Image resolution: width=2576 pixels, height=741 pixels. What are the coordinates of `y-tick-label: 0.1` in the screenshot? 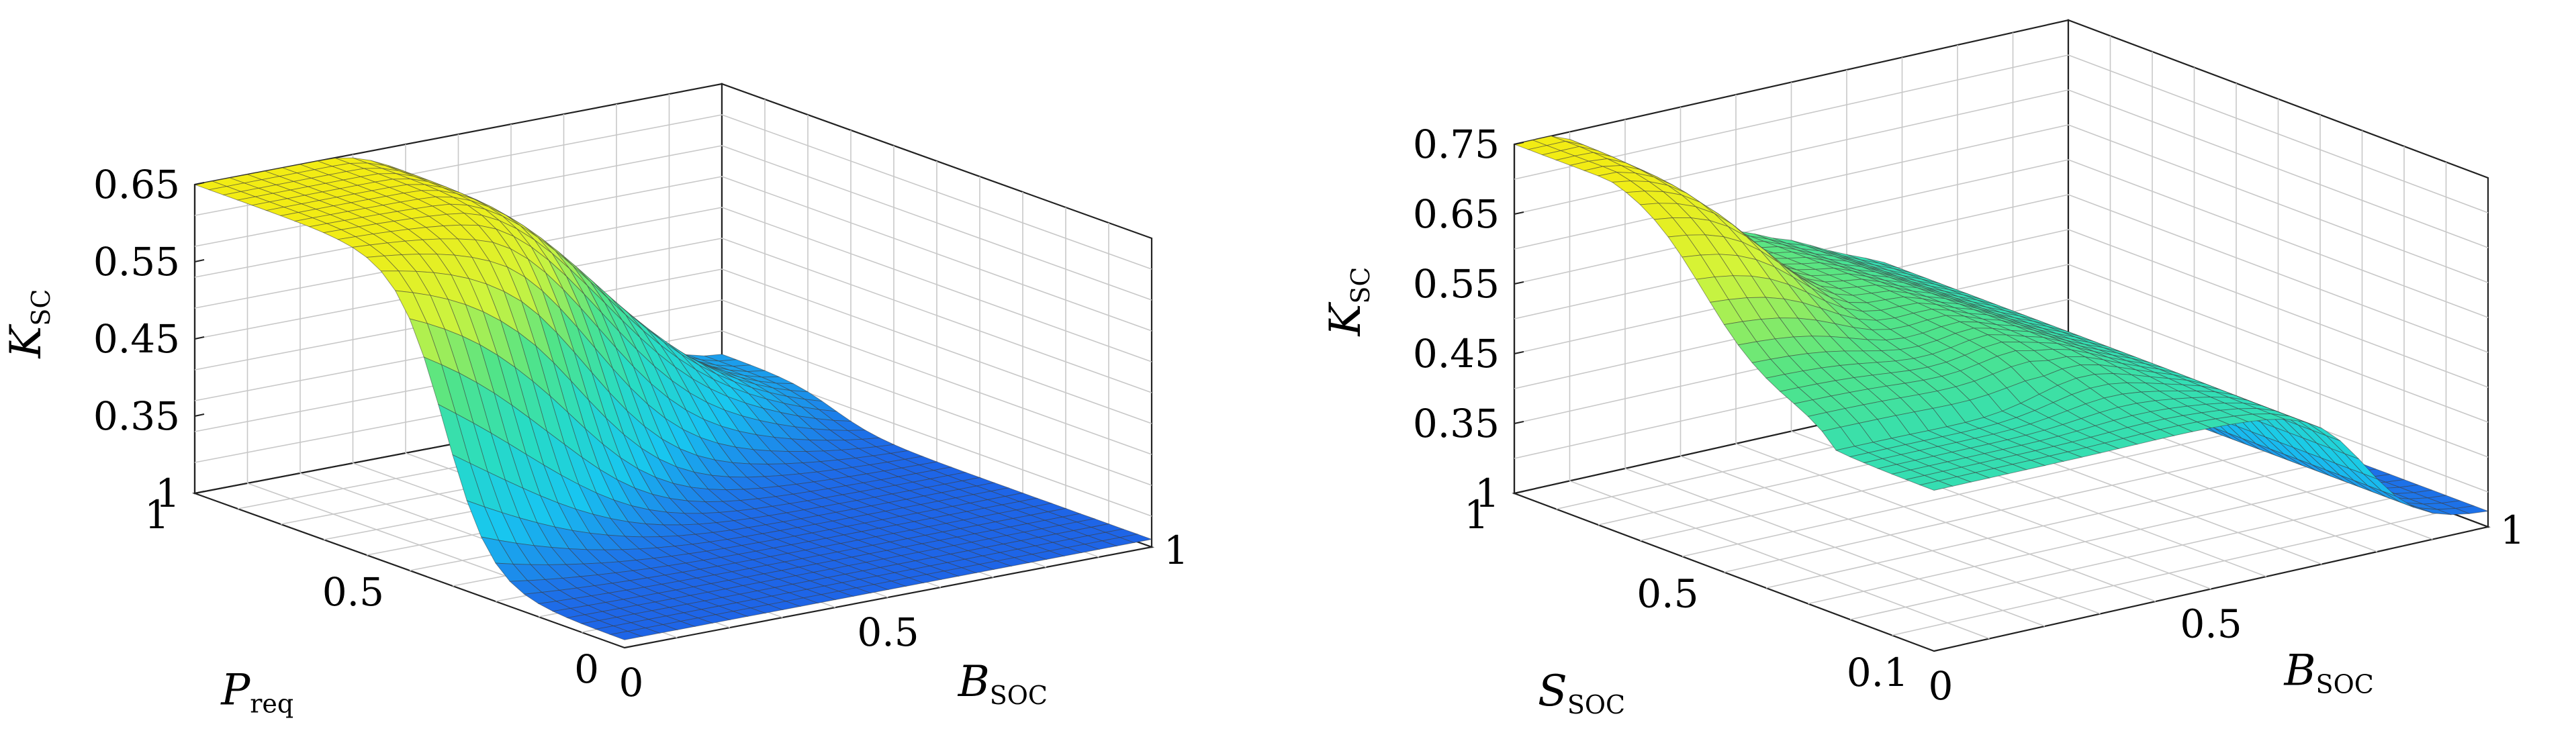 It's located at (1877, 673).